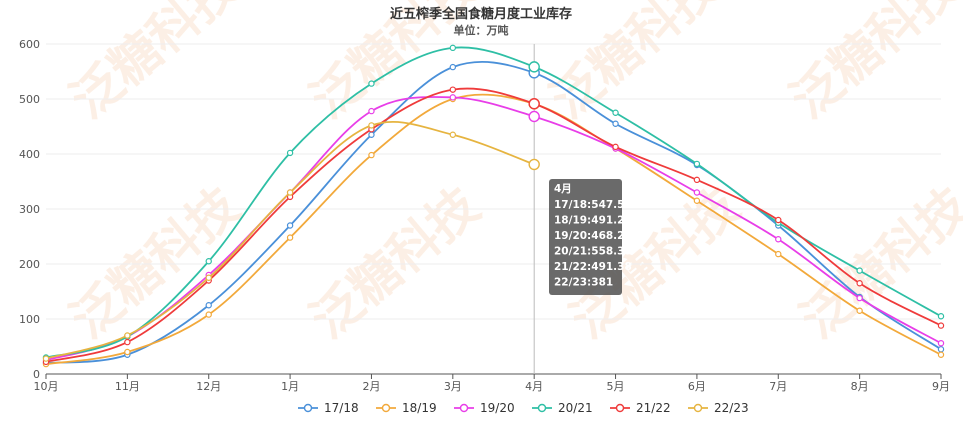  What do you see at coordinates (616, 386) in the screenshot?
I see `x-tick-label: 5月` at bounding box center [616, 386].